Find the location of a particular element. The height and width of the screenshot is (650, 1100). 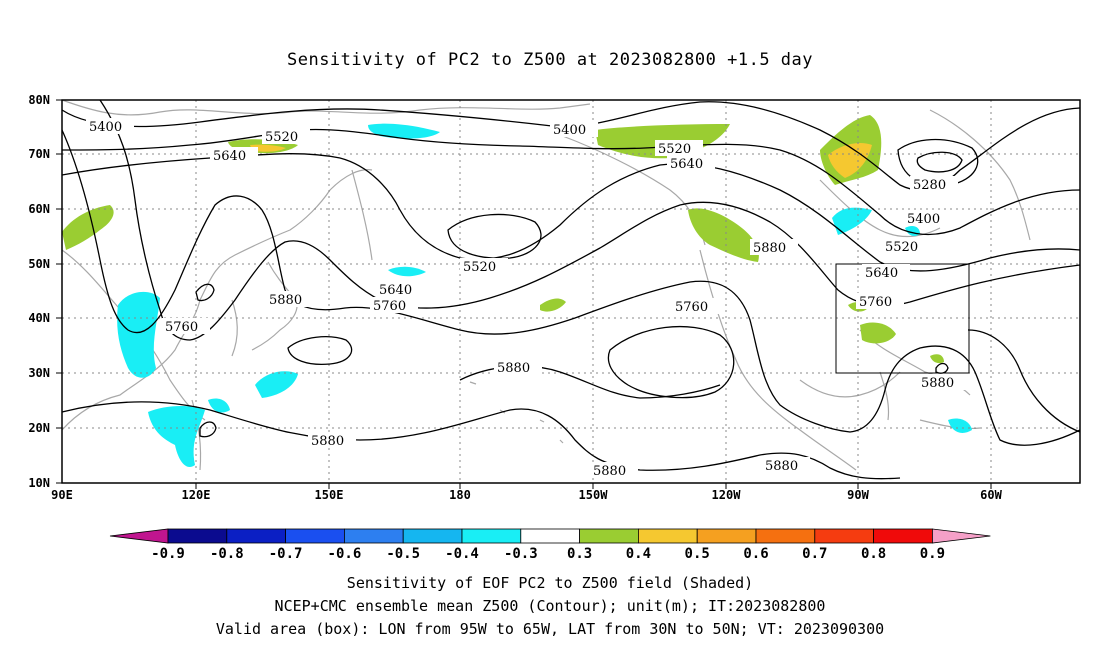

colorbar-arrow-high is located at coordinates (961, 536).